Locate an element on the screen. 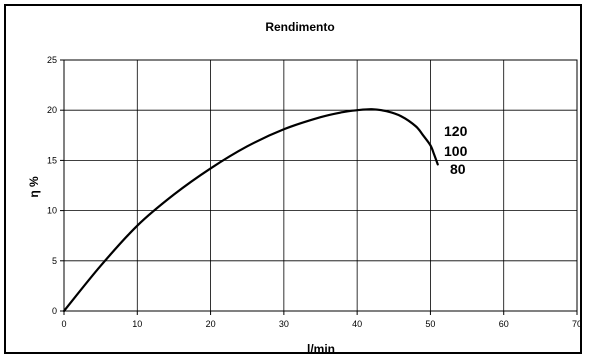  x-tick-label: 50 is located at coordinates (430, 324).